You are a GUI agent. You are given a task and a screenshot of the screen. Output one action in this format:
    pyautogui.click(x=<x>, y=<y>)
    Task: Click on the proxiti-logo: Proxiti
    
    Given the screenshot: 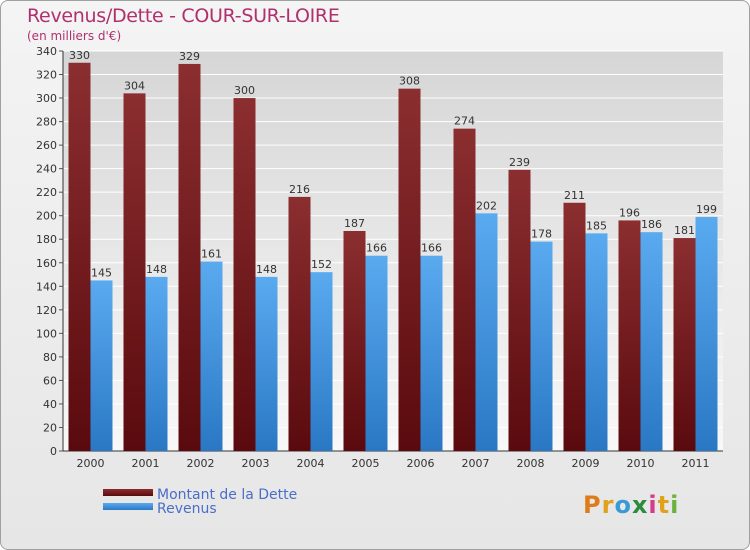 What is the action you would take?
    pyautogui.click(x=631, y=505)
    